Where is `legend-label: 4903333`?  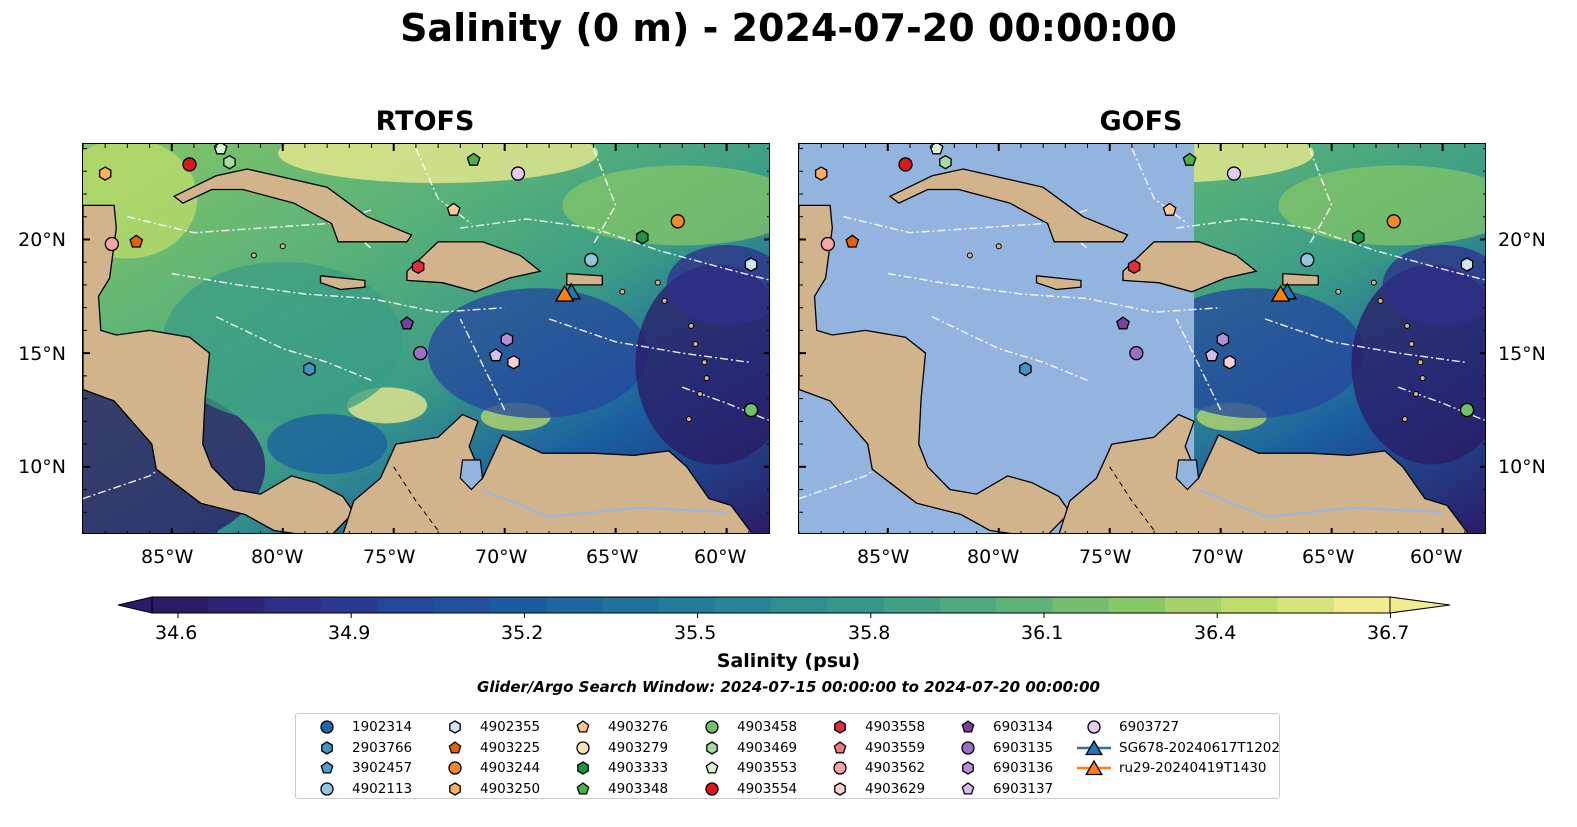 legend-label: 4903333 is located at coordinates (638, 768).